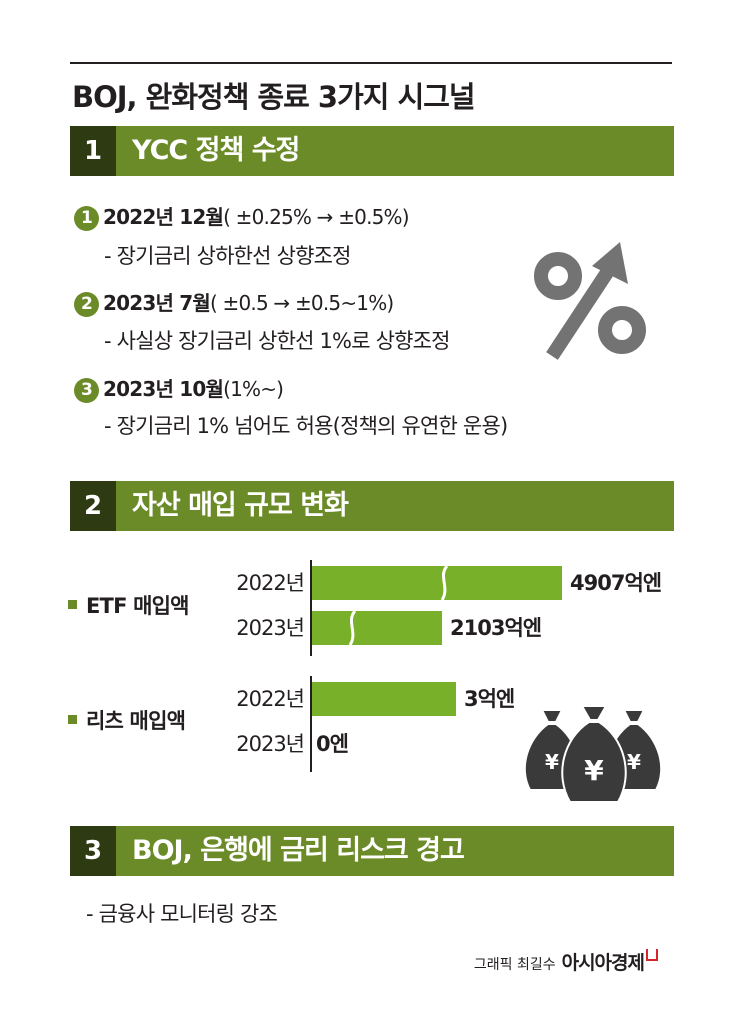 The height and width of the screenshot is (1024, 744). I want to click on section-3-note: - 금융사 모니터링 강조, so click(182, 914).